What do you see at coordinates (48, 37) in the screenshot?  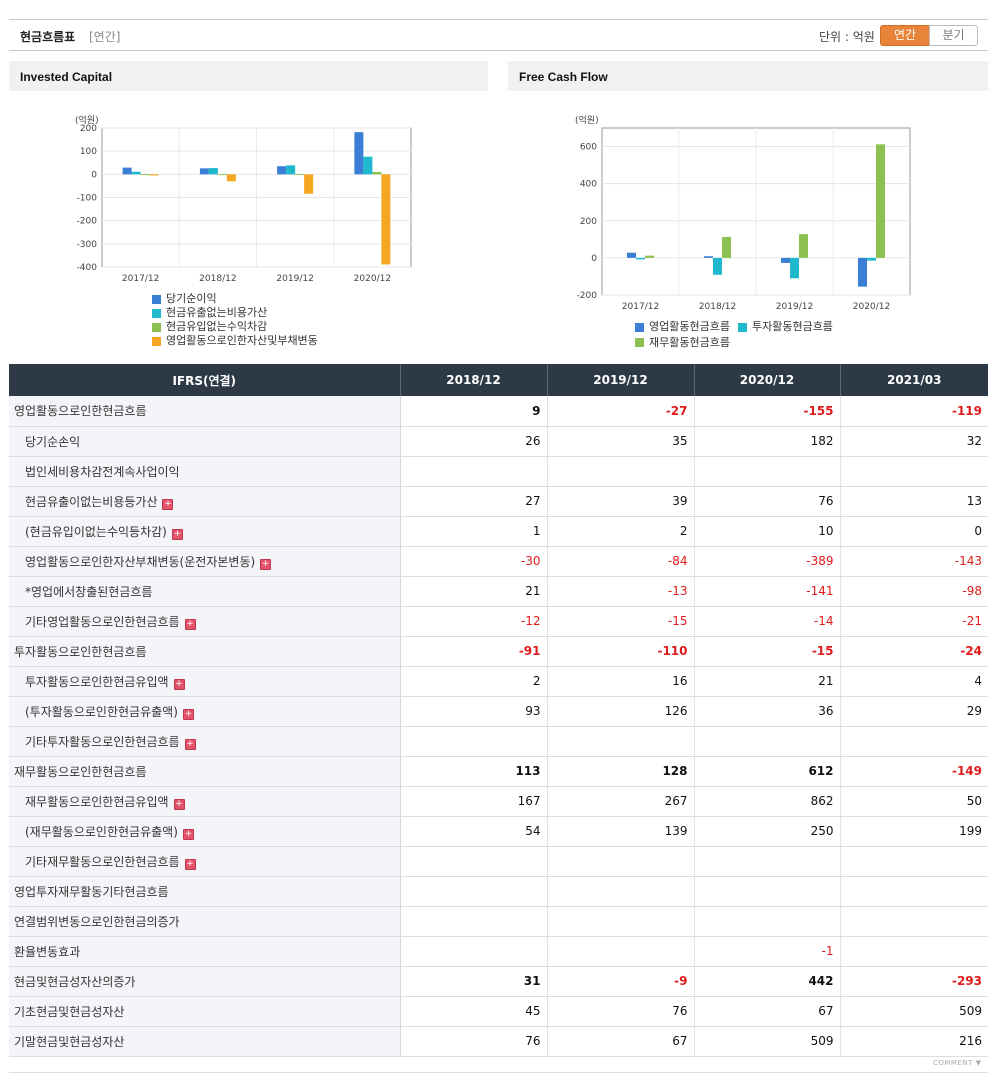 I see `section-title: 현금흐름표` at bounding box center [48, 37].